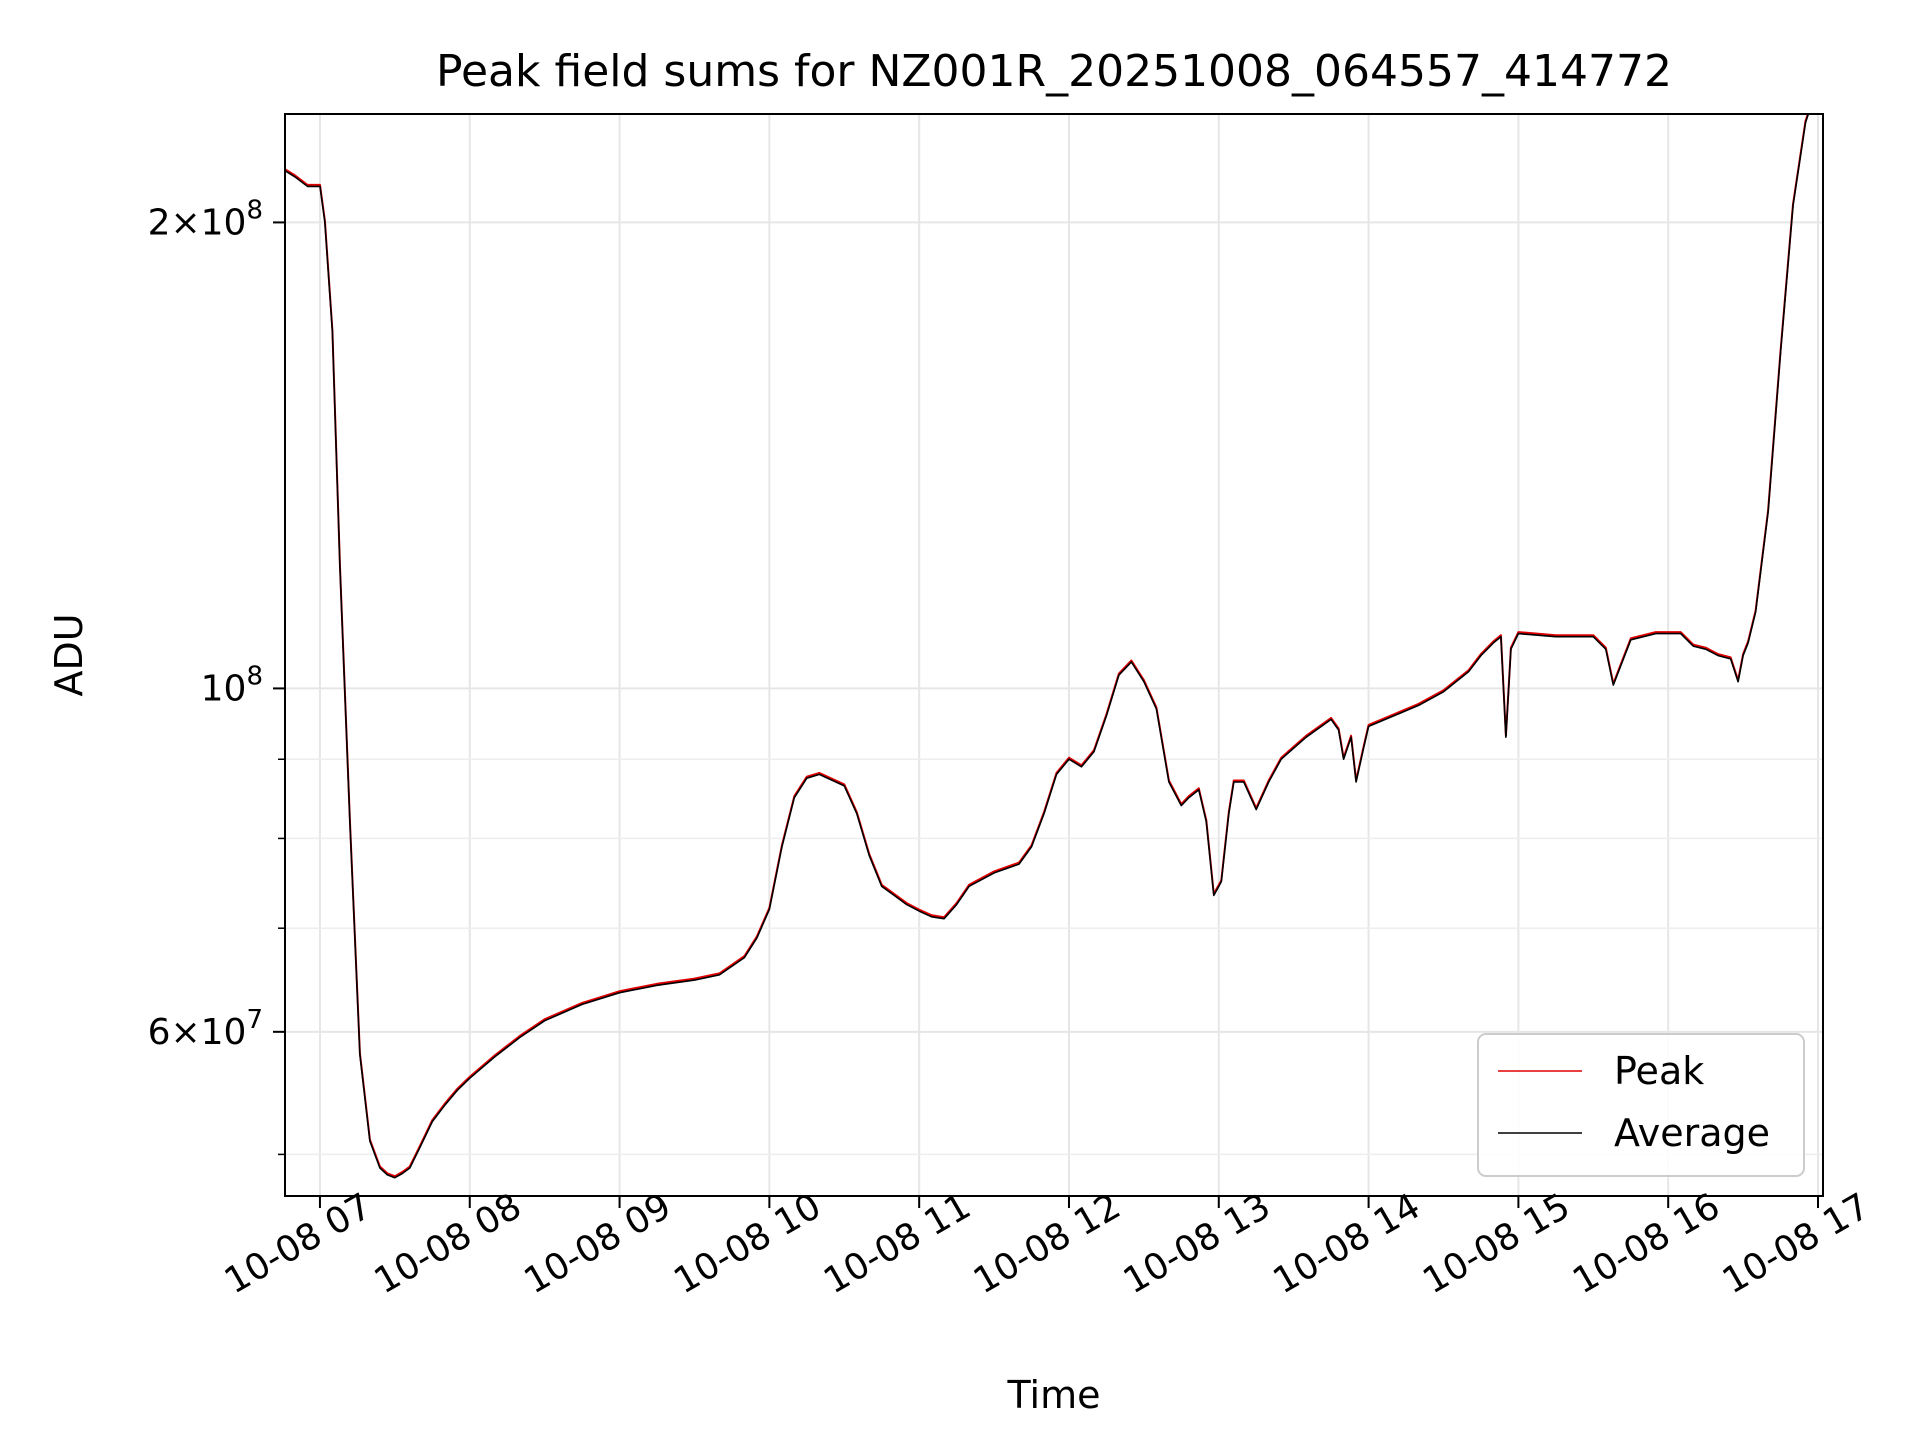  I want to click on y-tick-label: 108, so click(232, 685).